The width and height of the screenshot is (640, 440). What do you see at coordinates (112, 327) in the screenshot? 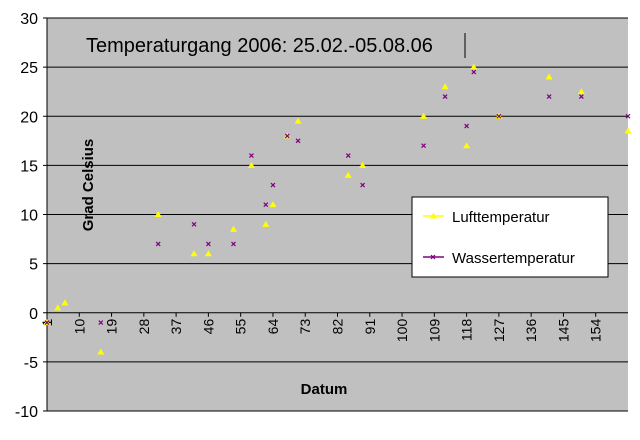
I see `x-tick-label: 19` at bounding box center [112, 327].